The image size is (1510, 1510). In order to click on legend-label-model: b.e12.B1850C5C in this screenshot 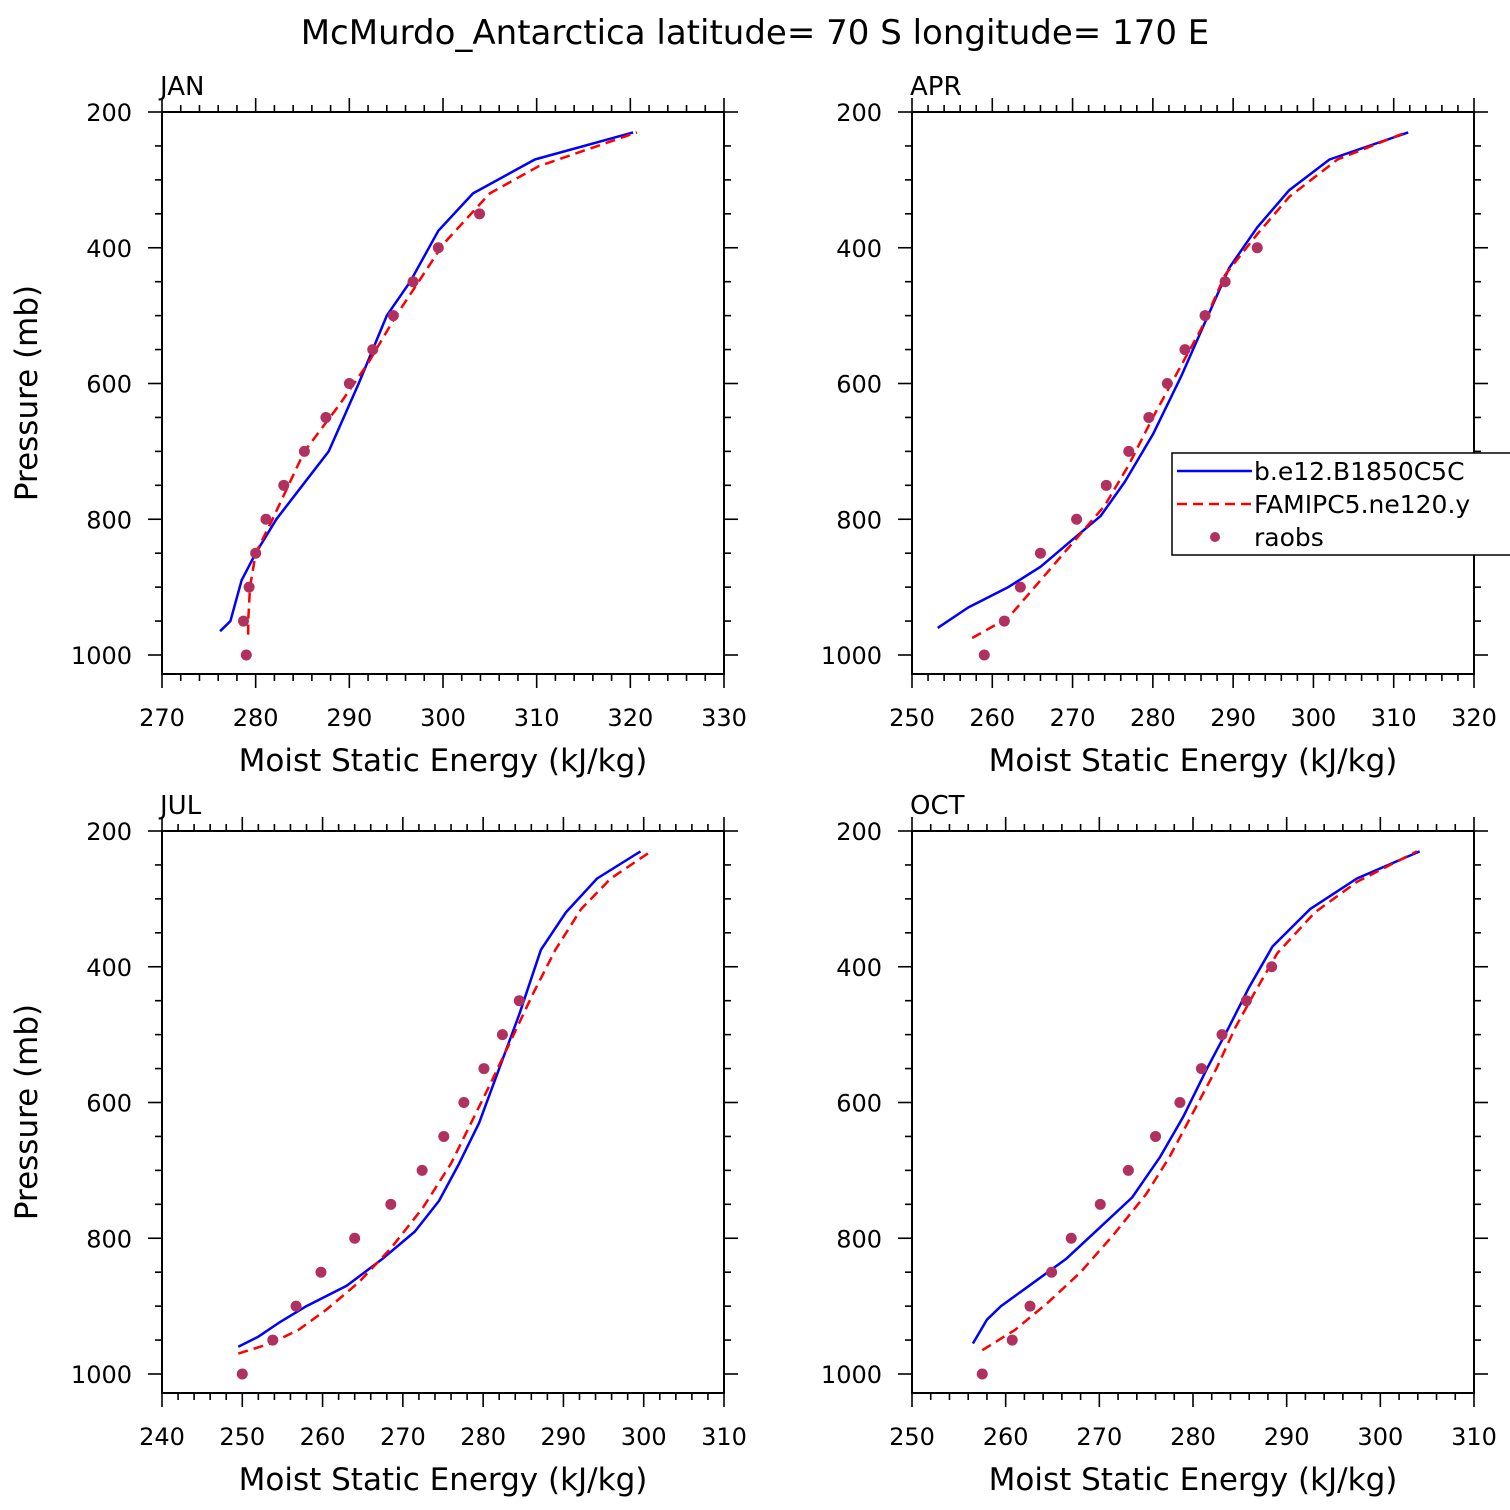, I will do `click(1359, 471)`.